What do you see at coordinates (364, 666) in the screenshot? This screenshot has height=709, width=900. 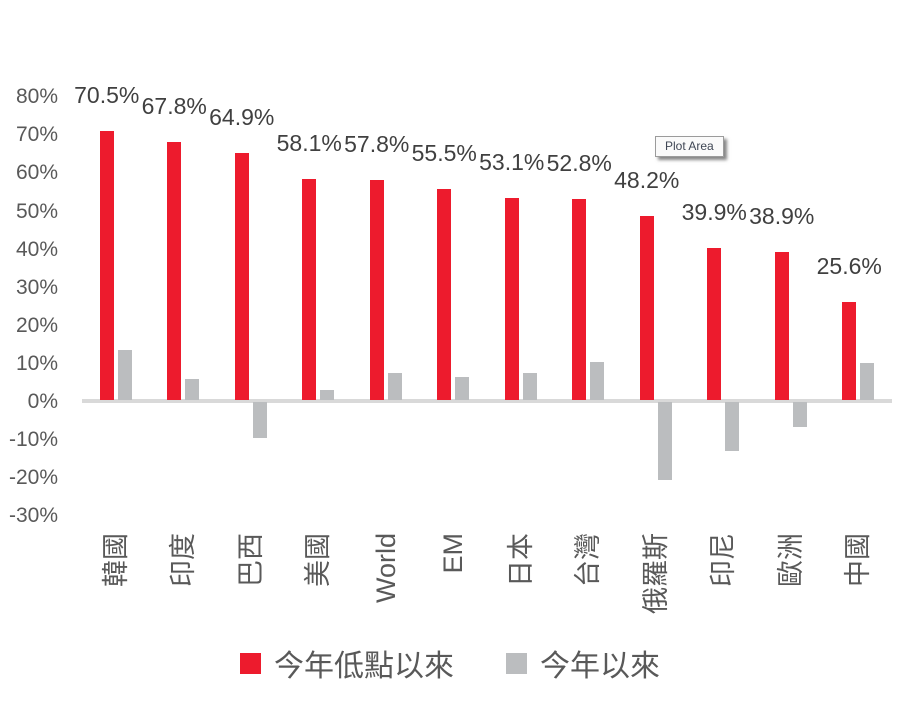 I see `legend-label-since-low: 今年低點以來` at bounding box center [364, 666].